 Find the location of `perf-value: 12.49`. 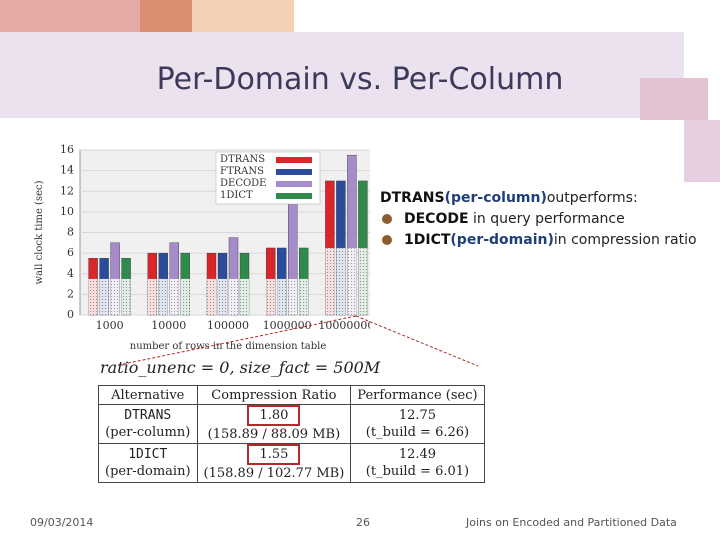

perf-value: 12.49 is located at coordinates (417, 454).